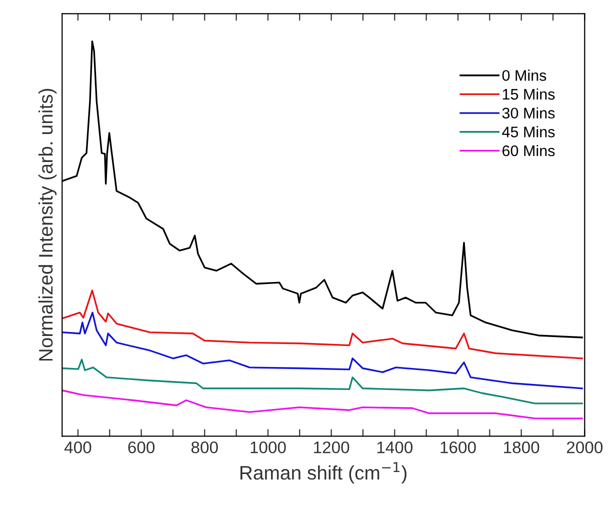  I want to click on legend-label: 45 Mins, so click(528, 132).